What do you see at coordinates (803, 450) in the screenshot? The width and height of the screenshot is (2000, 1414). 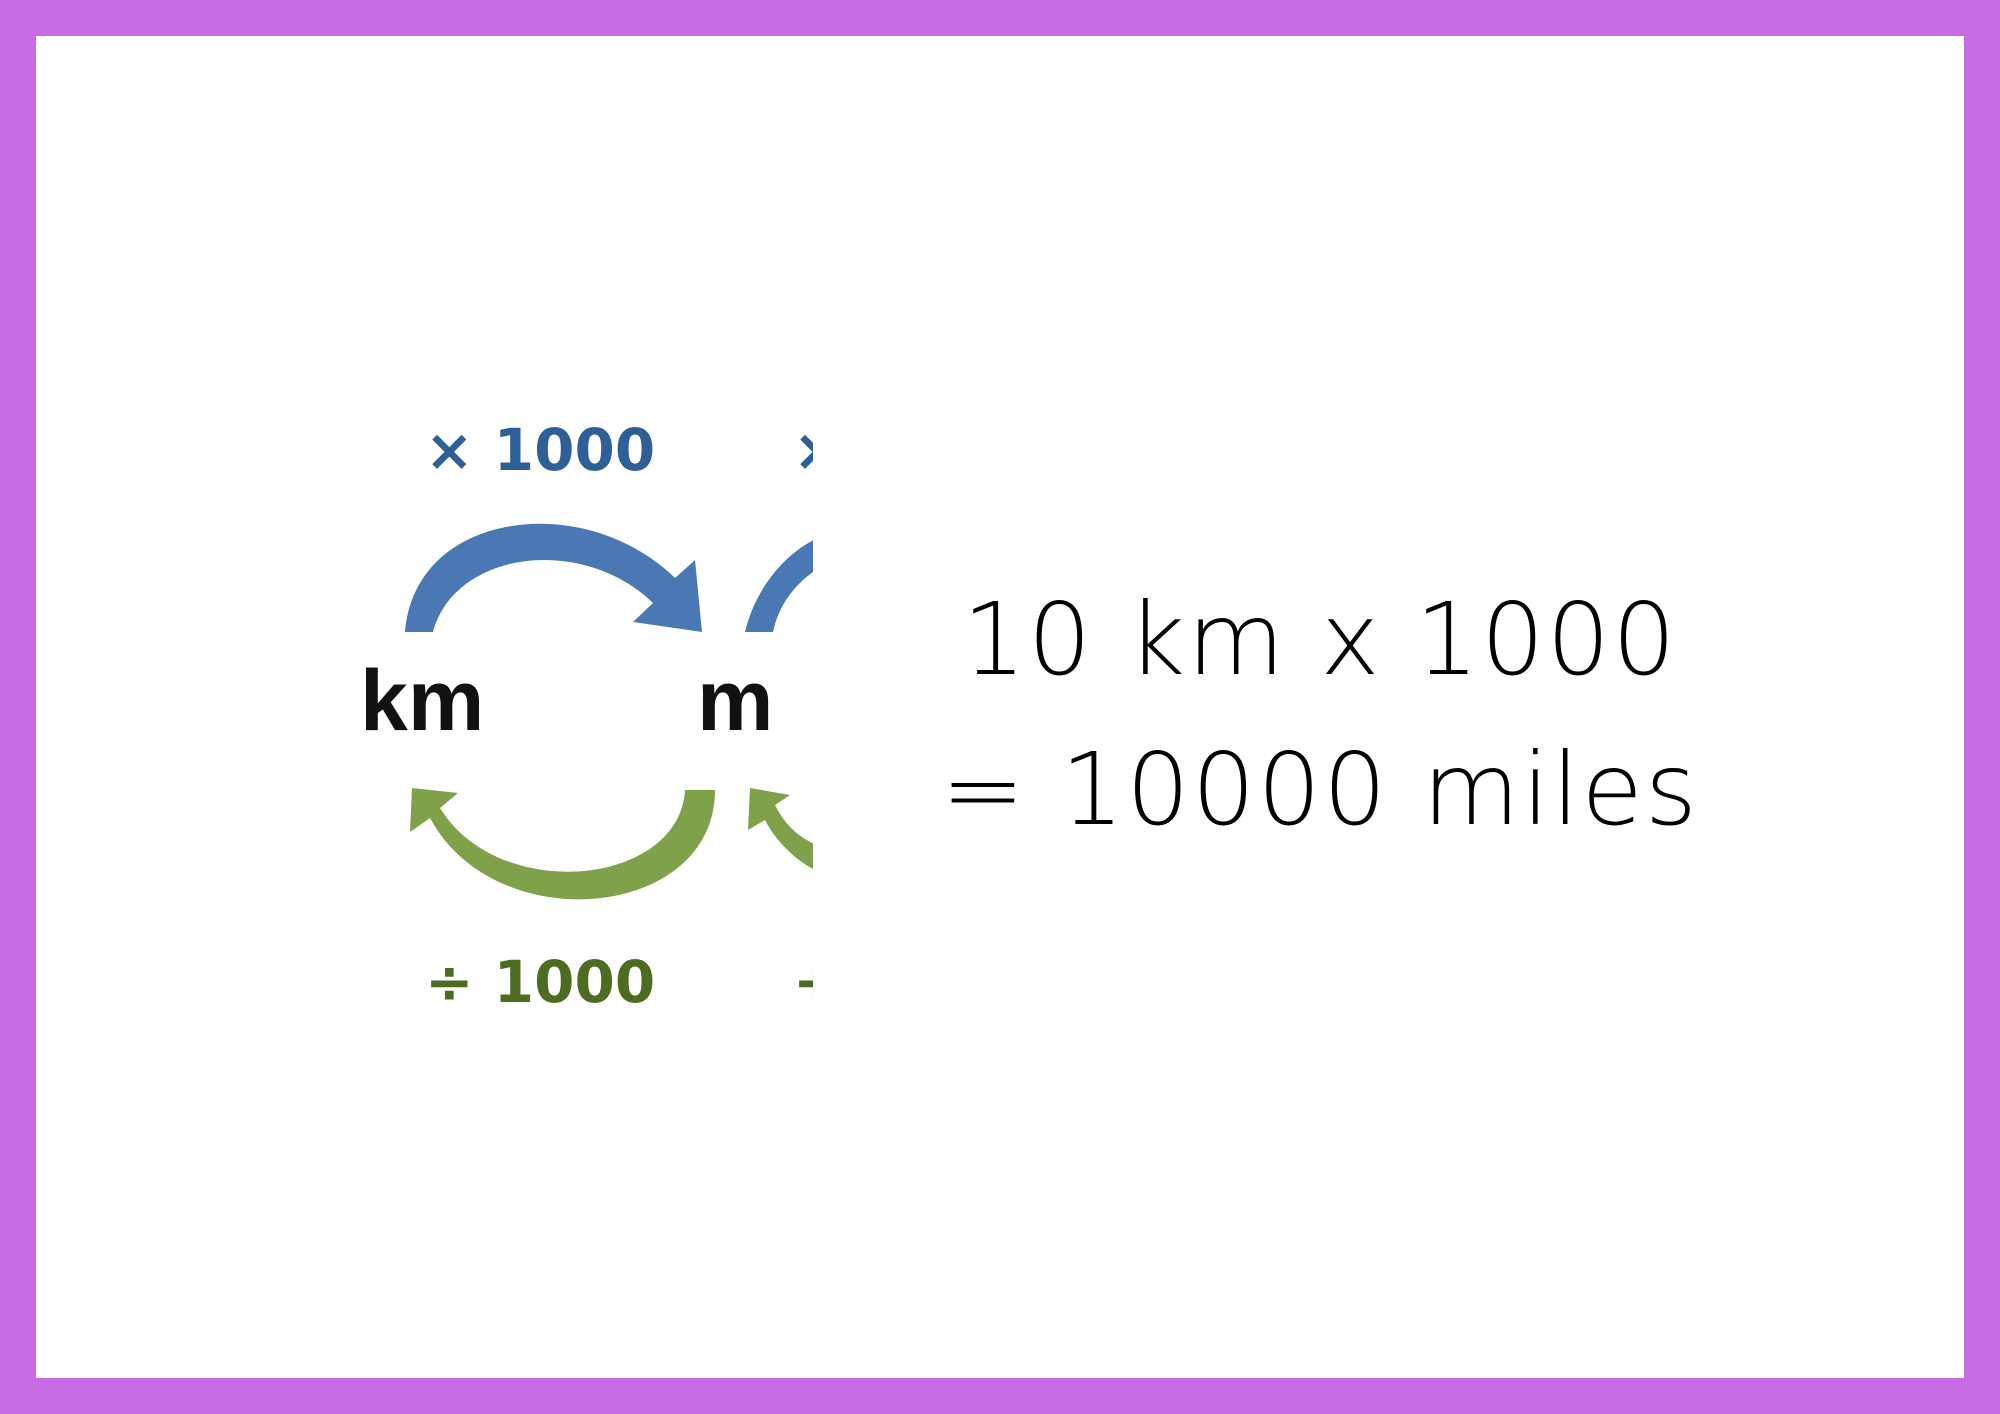 I see `partial-multiply-label: ×` at bounding box center [803, 450].